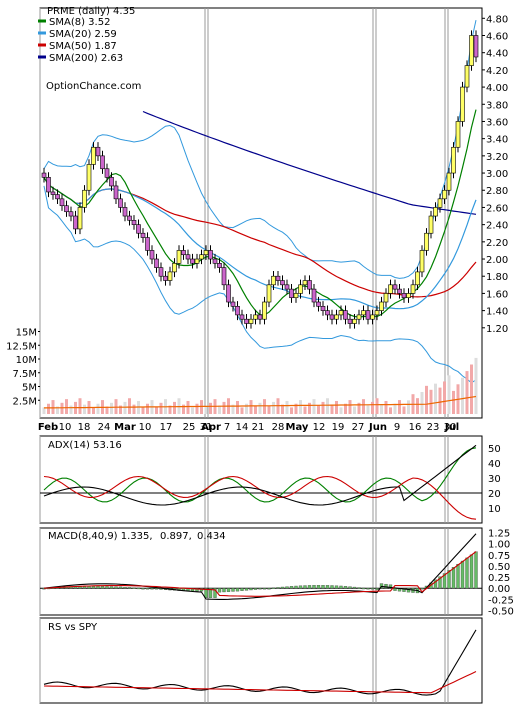  What do you see at coordinates (100, 536) in the screenshot?
I see `macd-title: MACD(8,40,9) 1.335,` at bounding box center [100, 536].